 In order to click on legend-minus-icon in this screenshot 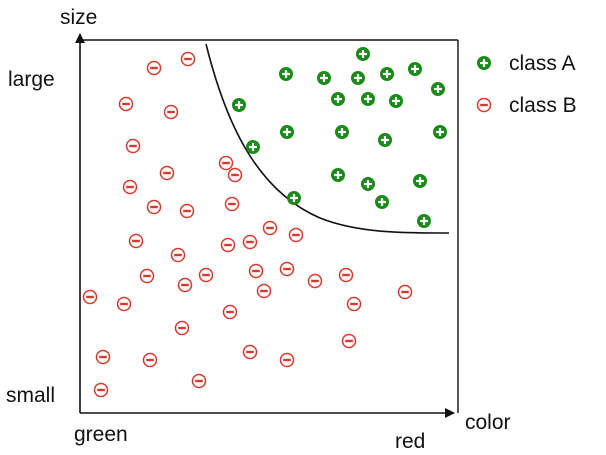, I will do `click(484, 105)`.